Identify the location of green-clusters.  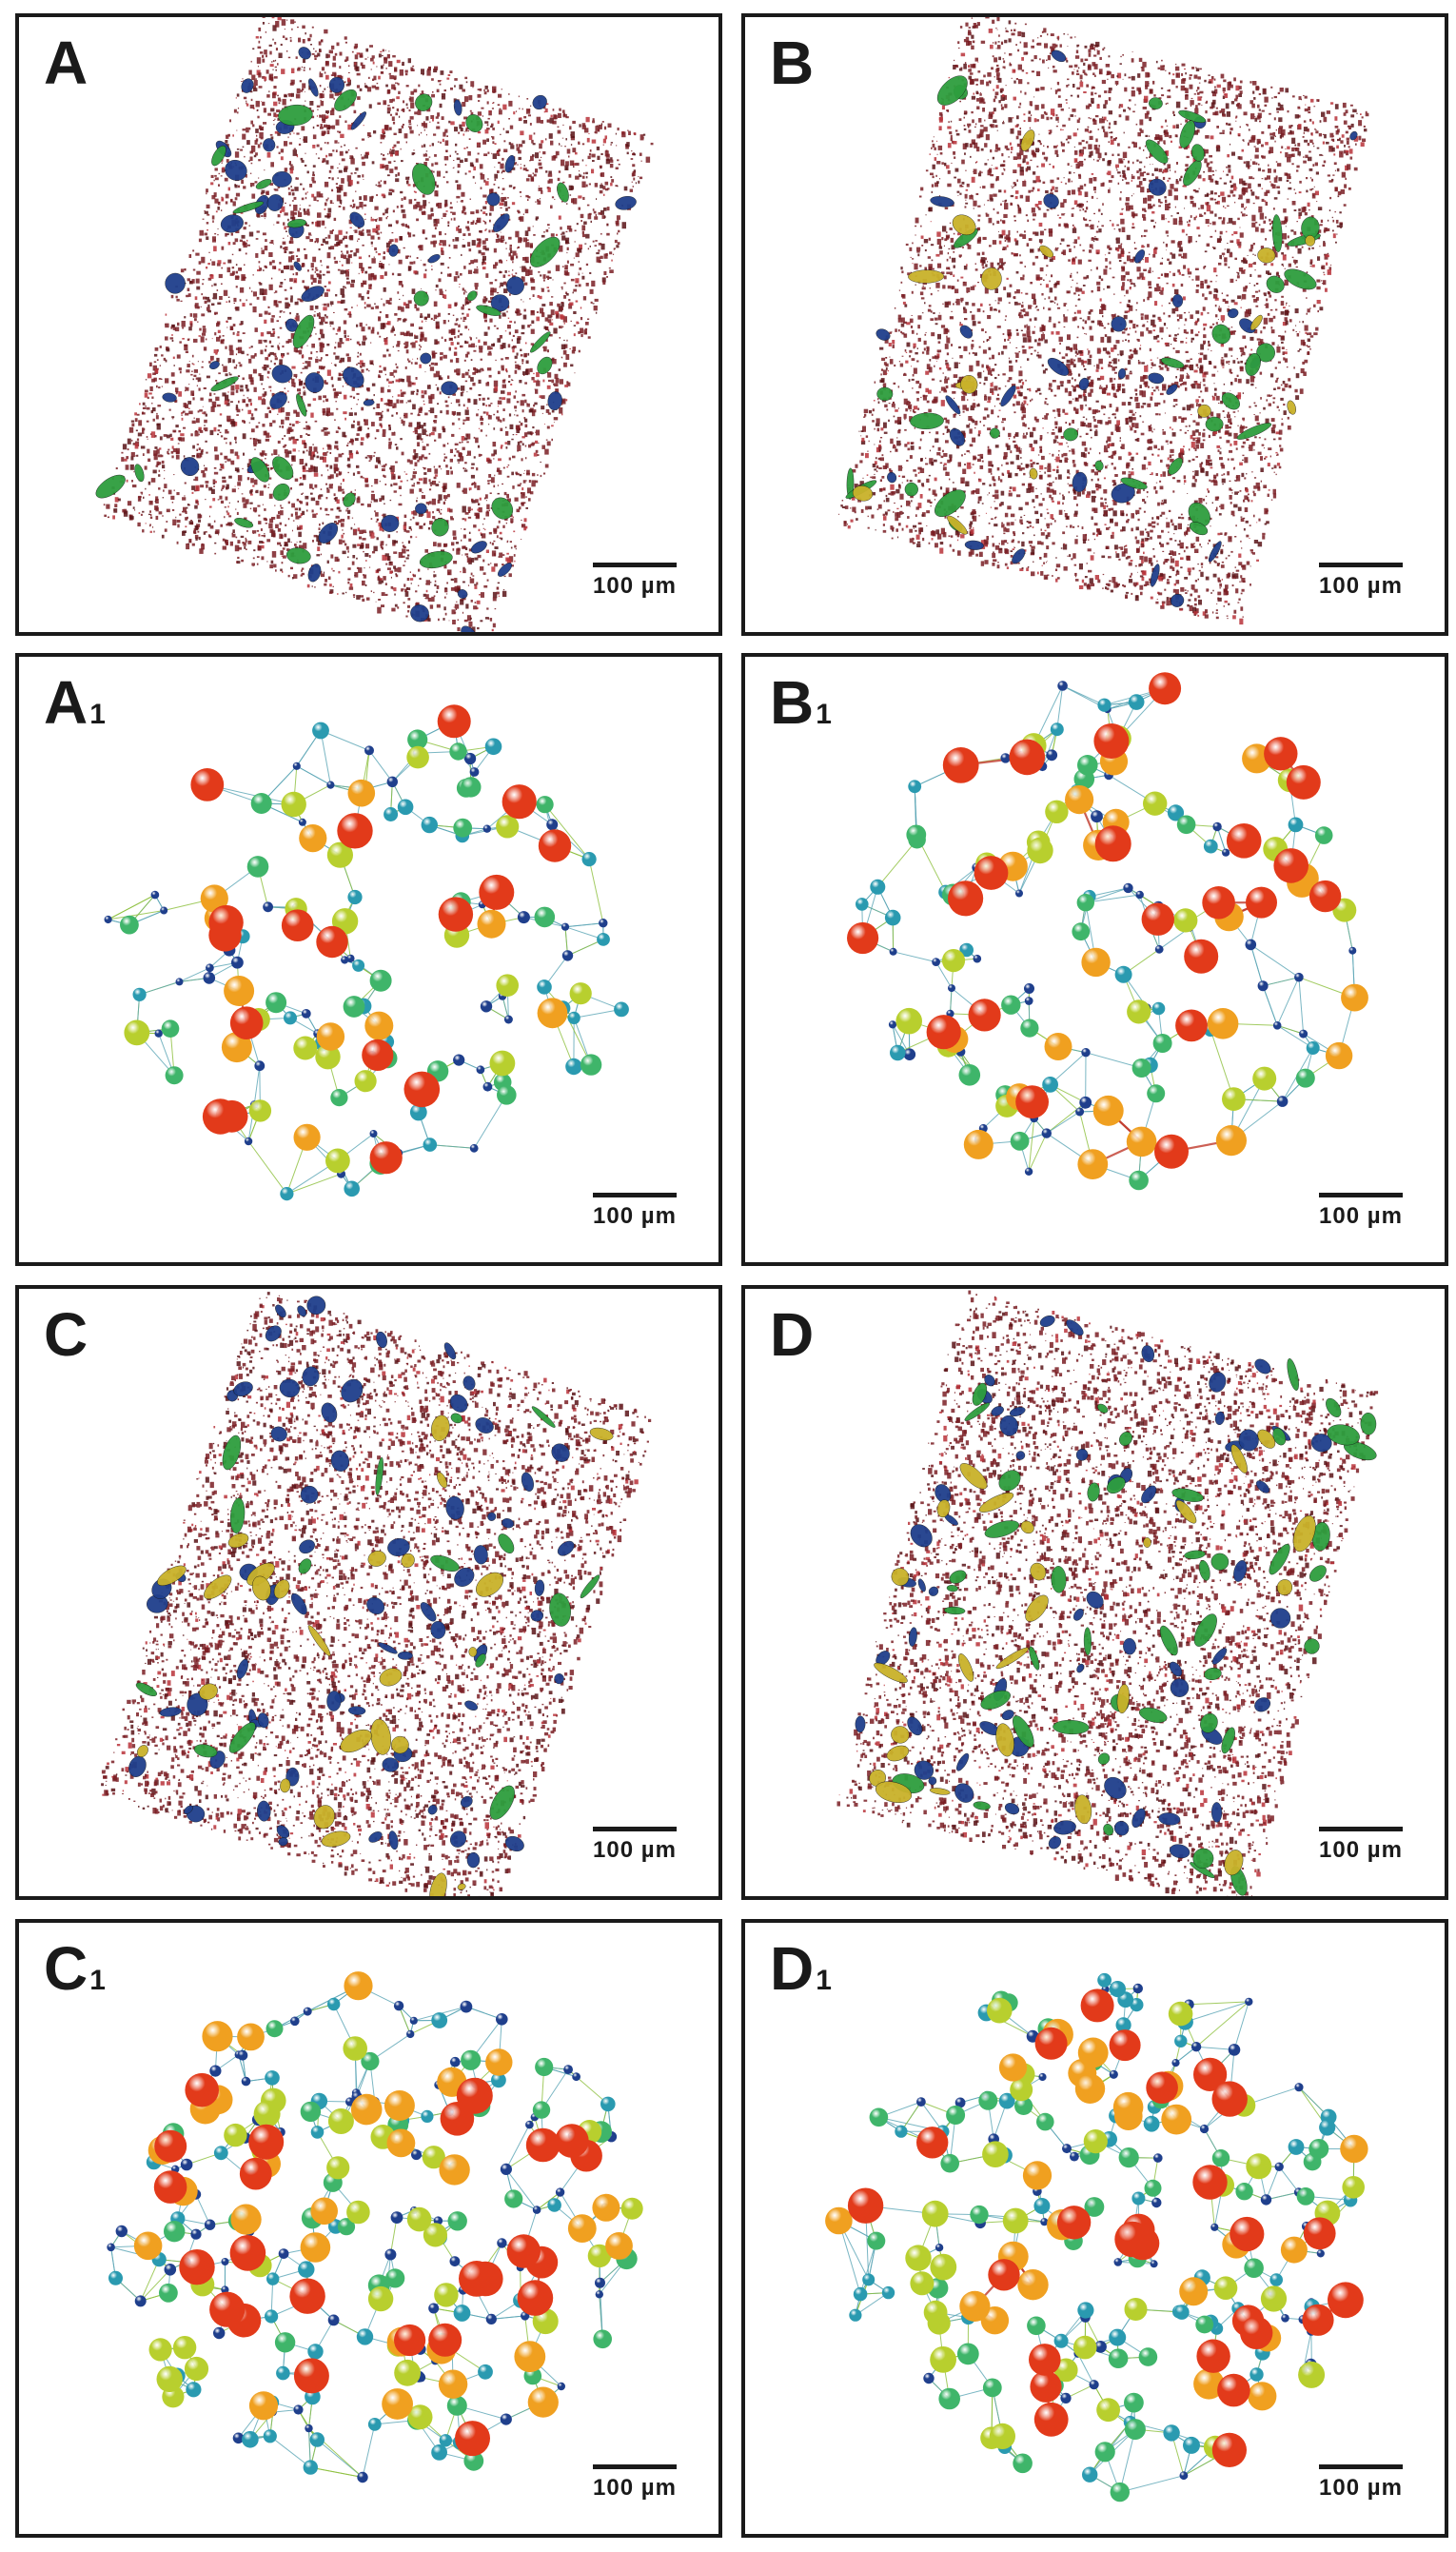
(367, 1613).